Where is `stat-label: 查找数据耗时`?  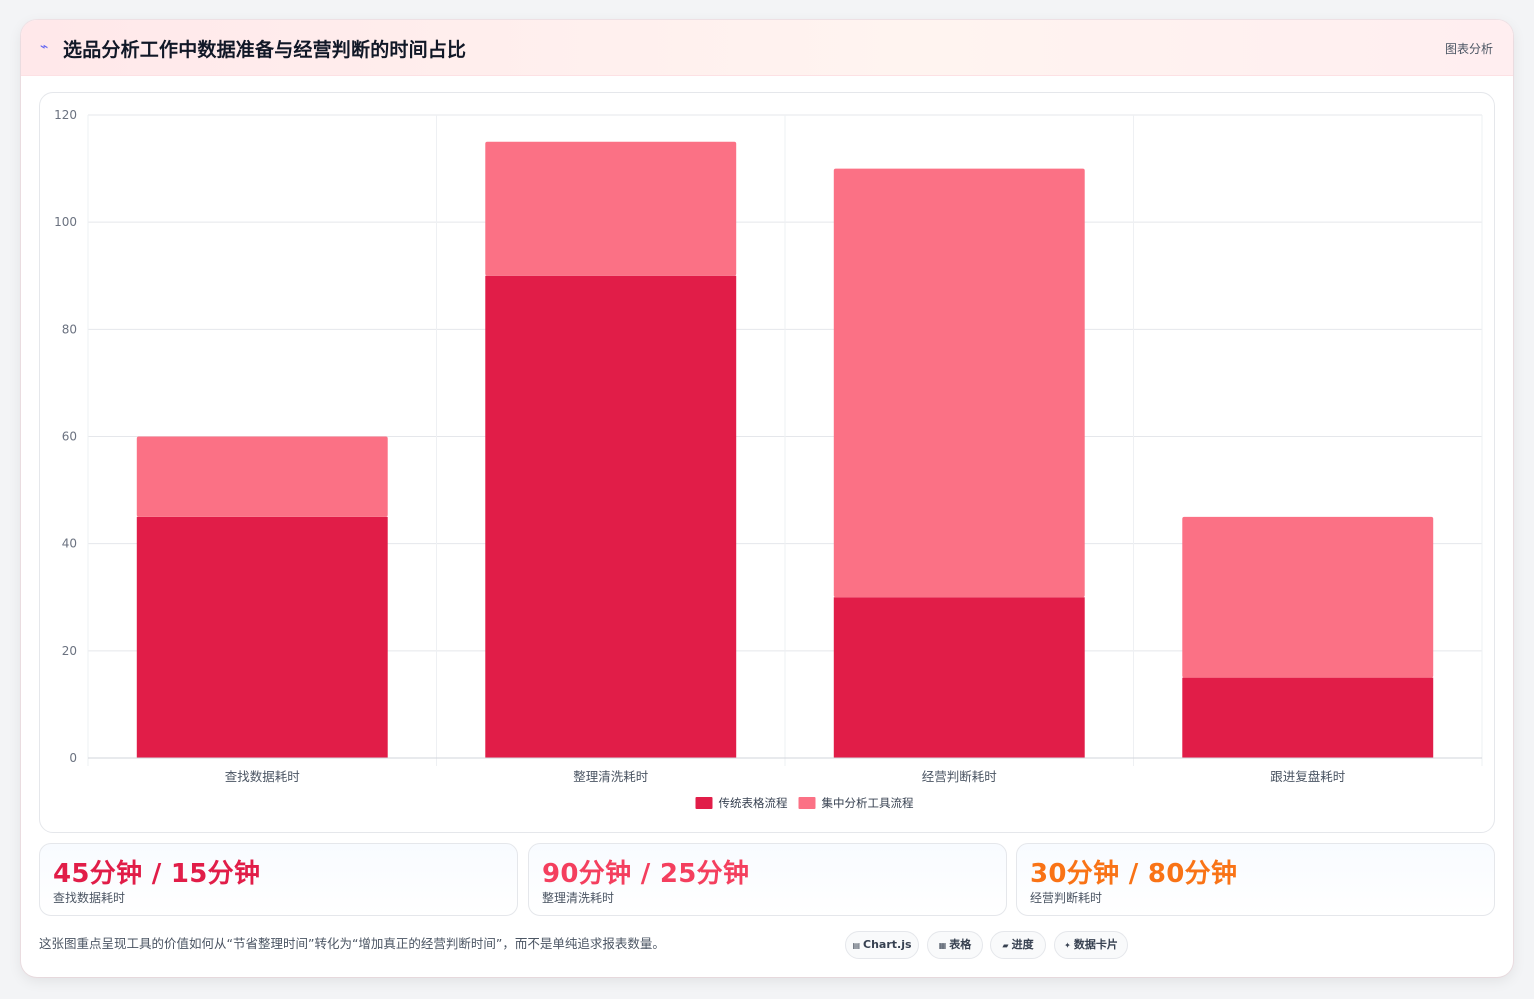
stat-label: 查找数据耗时 is located at coordinates (89, 898).